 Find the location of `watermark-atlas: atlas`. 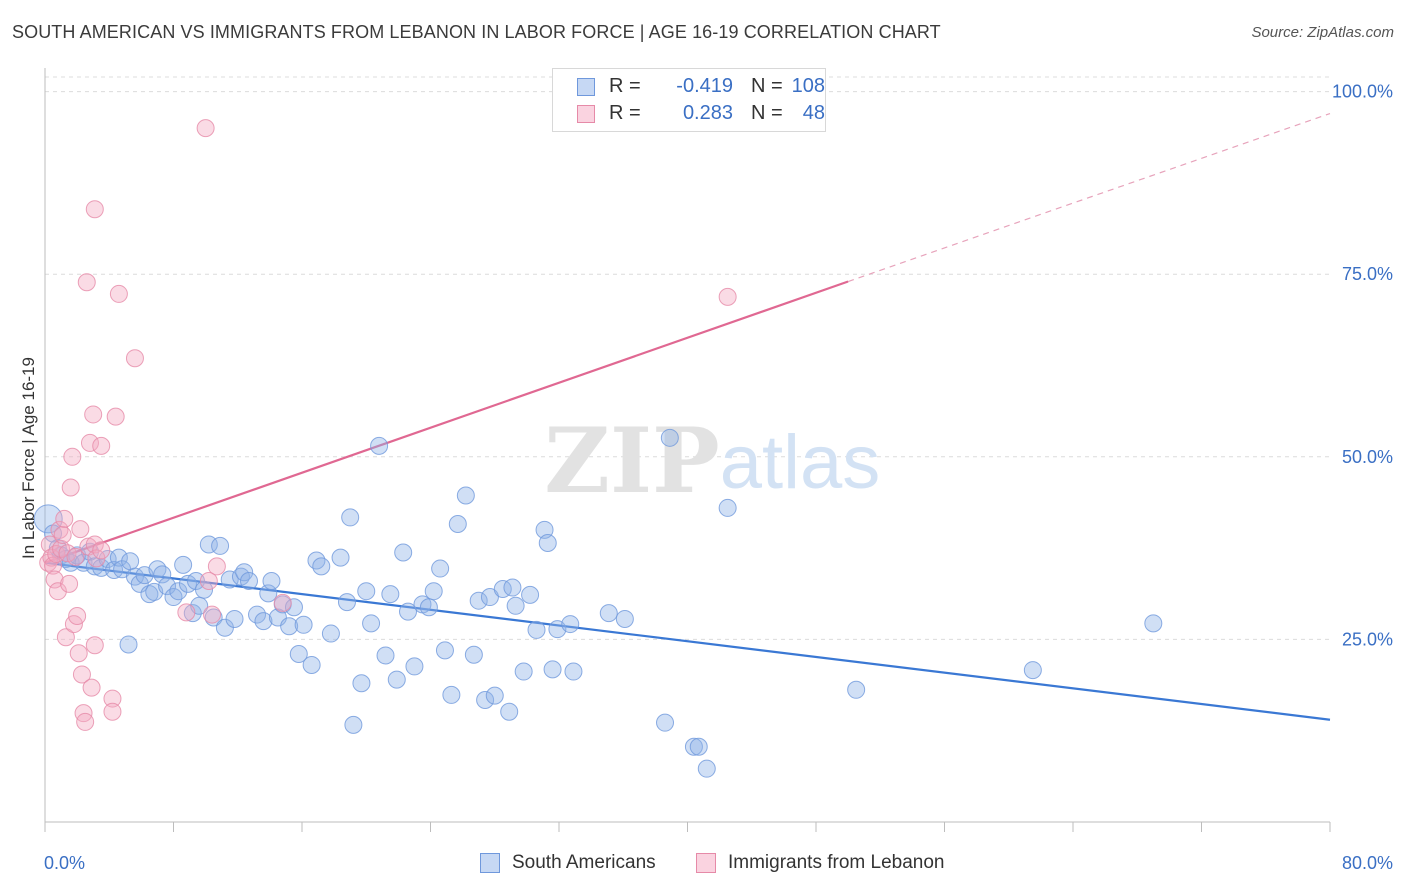

watermark-atlas: atlas is located at coordinates (800, 462).